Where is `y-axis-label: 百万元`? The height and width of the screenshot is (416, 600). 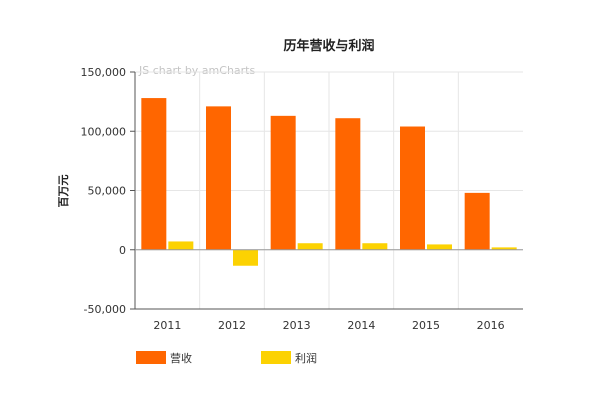 y-axis-label: 百万元 is located at coordinates (63, 191).